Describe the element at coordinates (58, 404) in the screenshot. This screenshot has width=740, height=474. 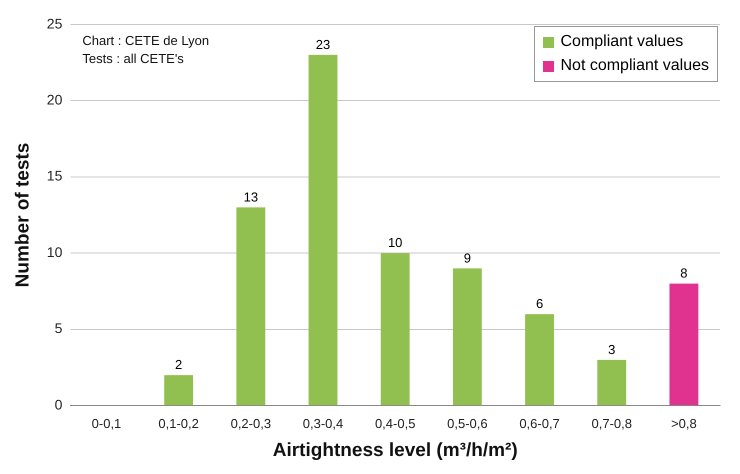
I see `y-tick-label: 0` at that location.